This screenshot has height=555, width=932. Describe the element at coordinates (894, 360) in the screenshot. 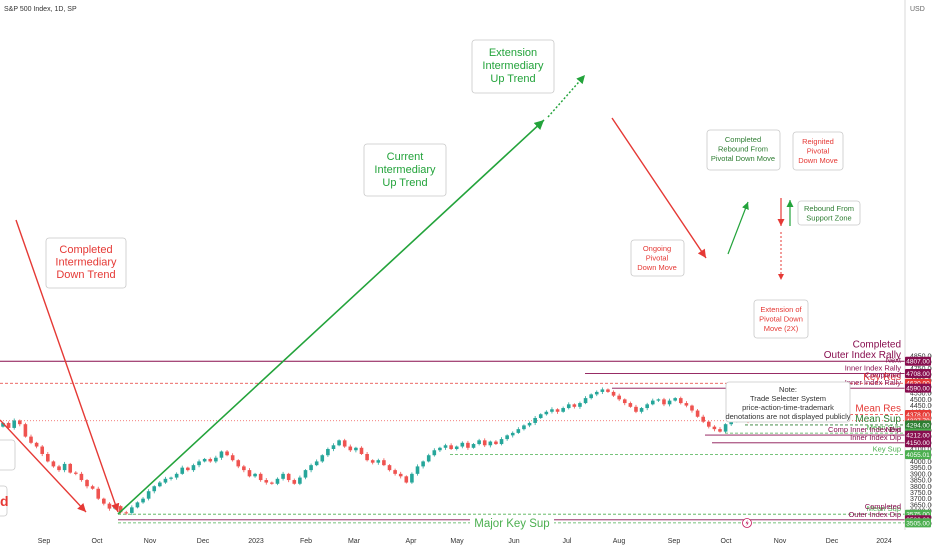

I see `level-label-line-1: Next` at that location.